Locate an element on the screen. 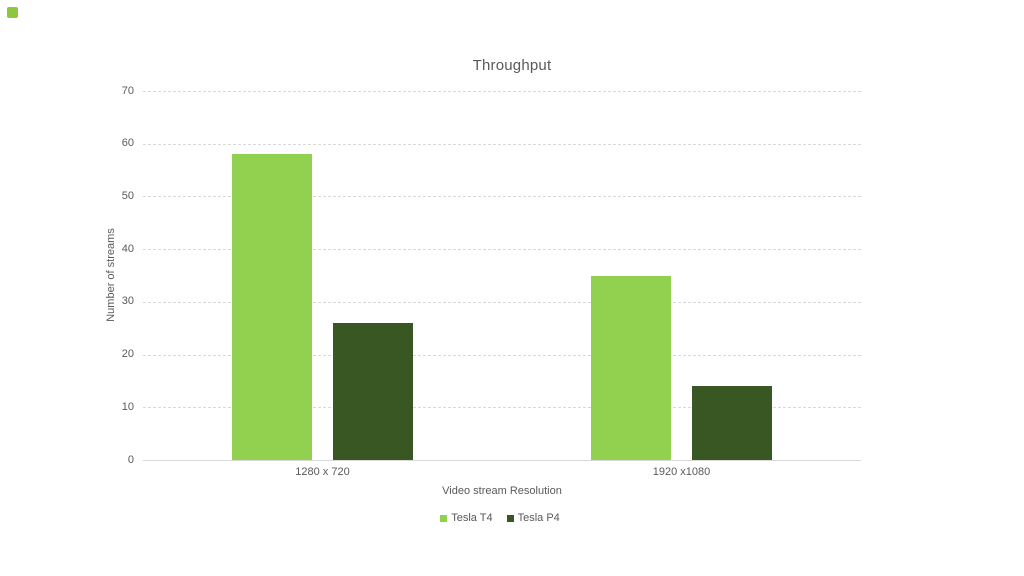 The image size is (1024, 576). y-tick-label: 20 is located at coordinates (127, 354).